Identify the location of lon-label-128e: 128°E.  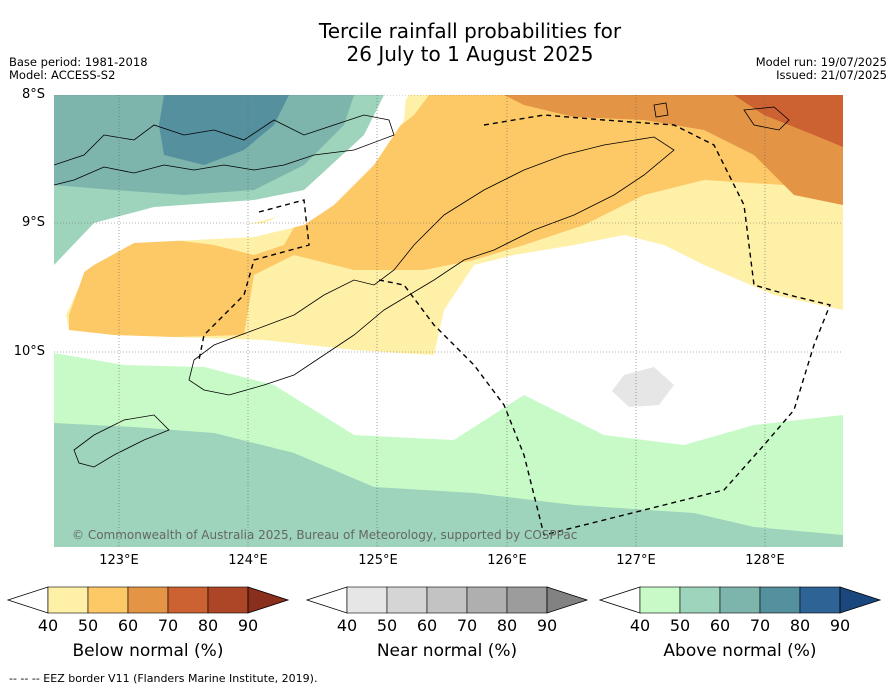
(765, 560).